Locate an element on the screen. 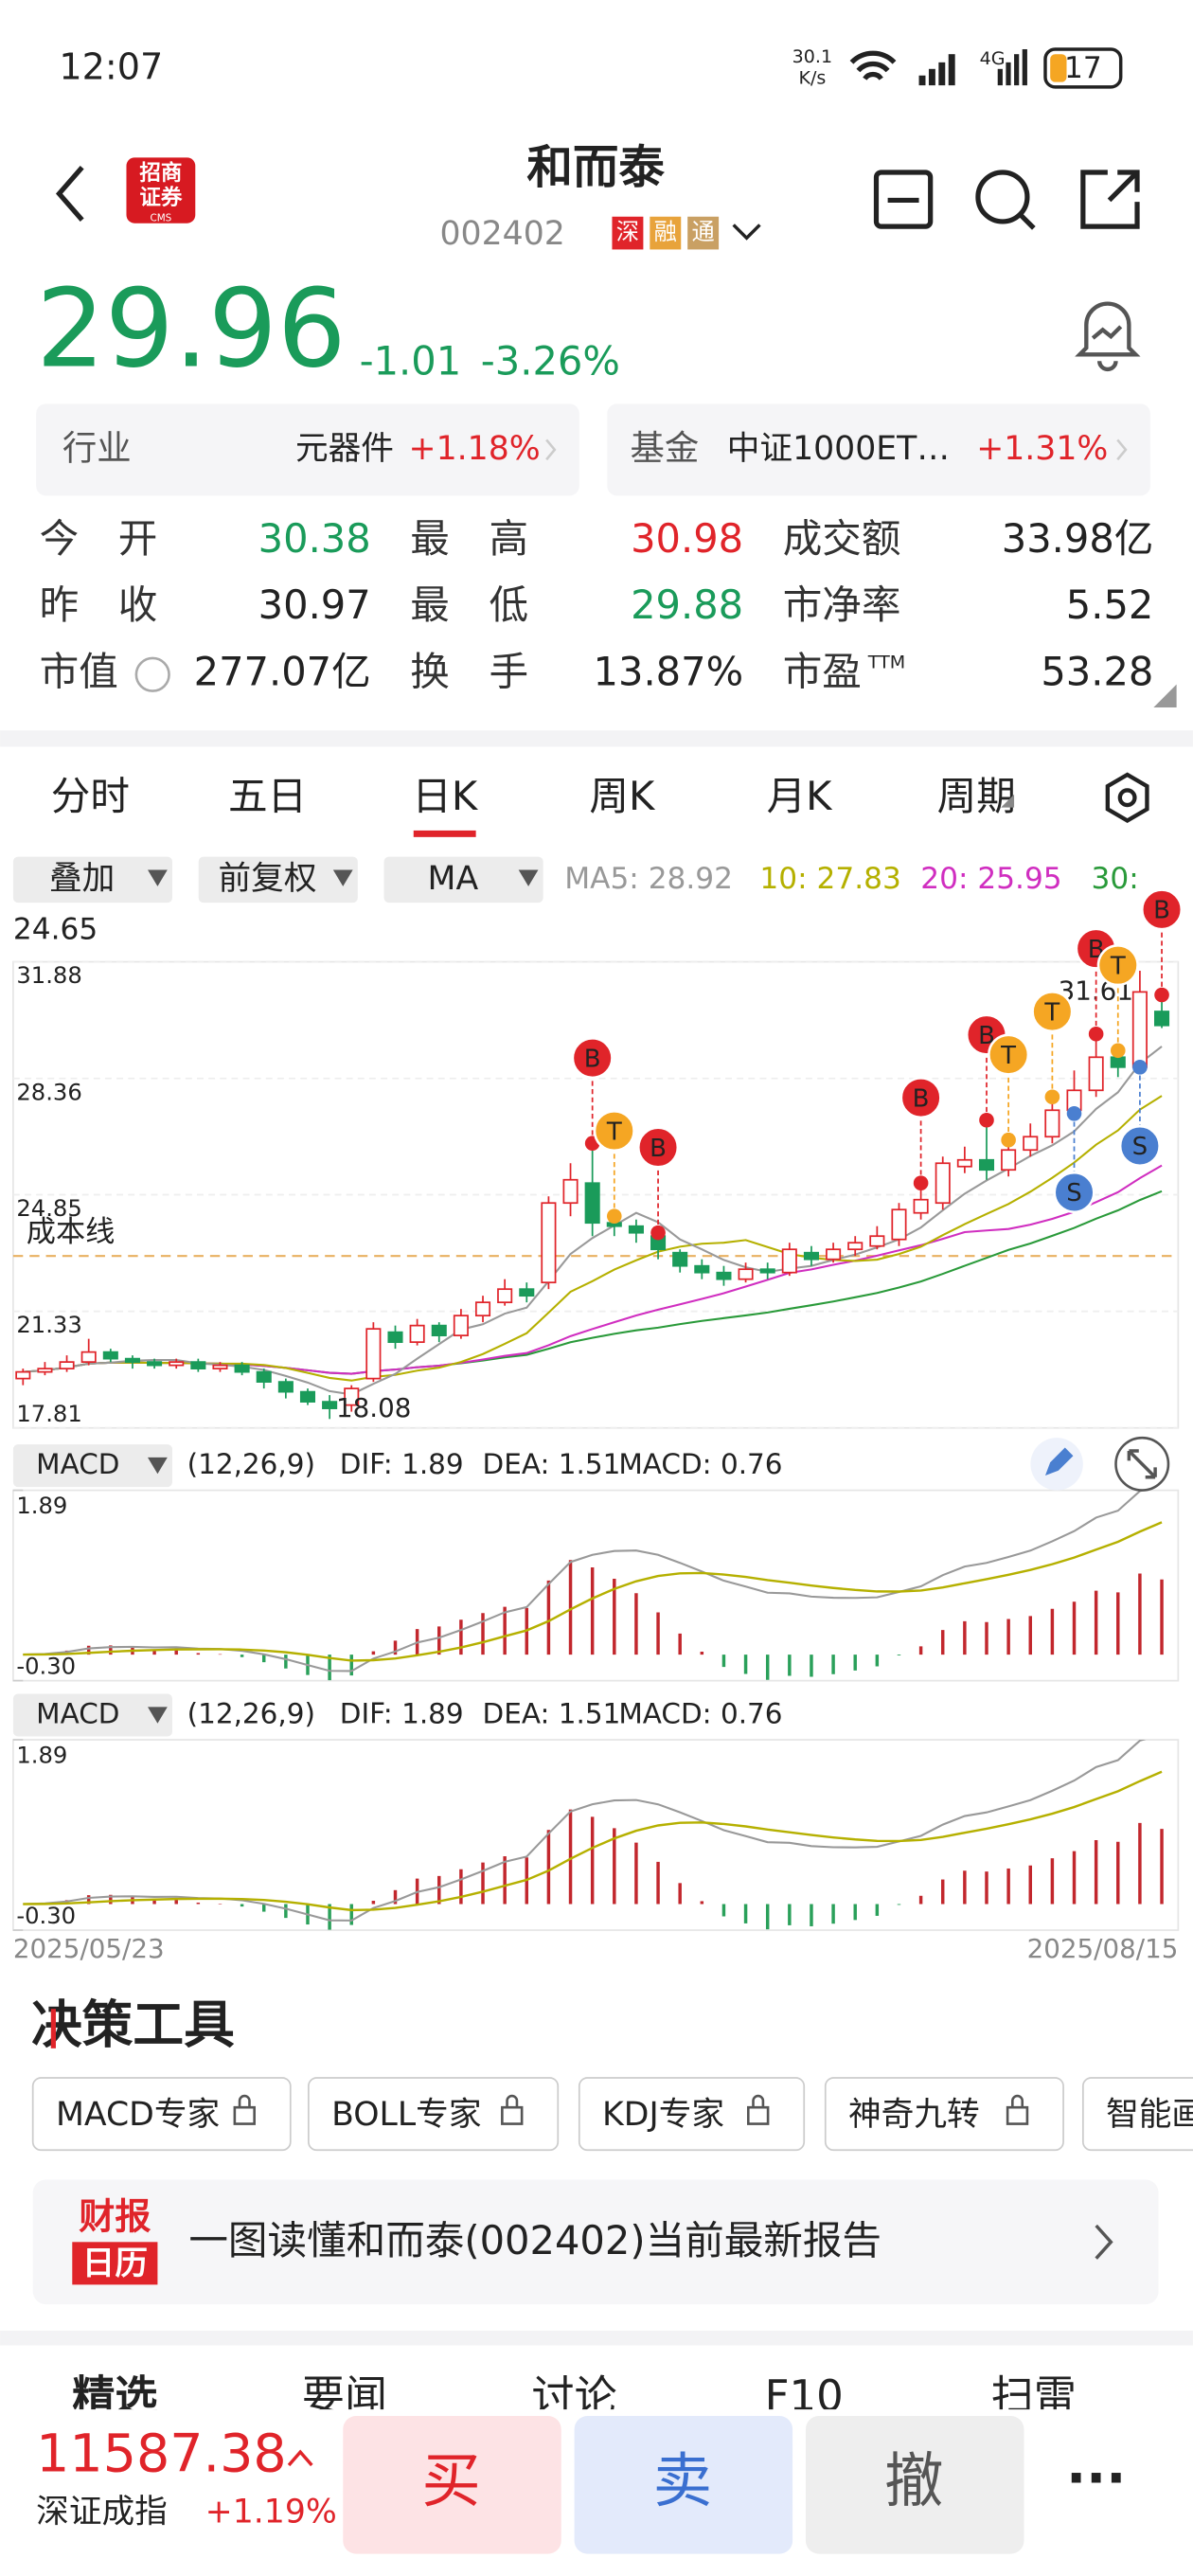 The image size is (1193, 2576). back-button is located at coordinates (69, 194).